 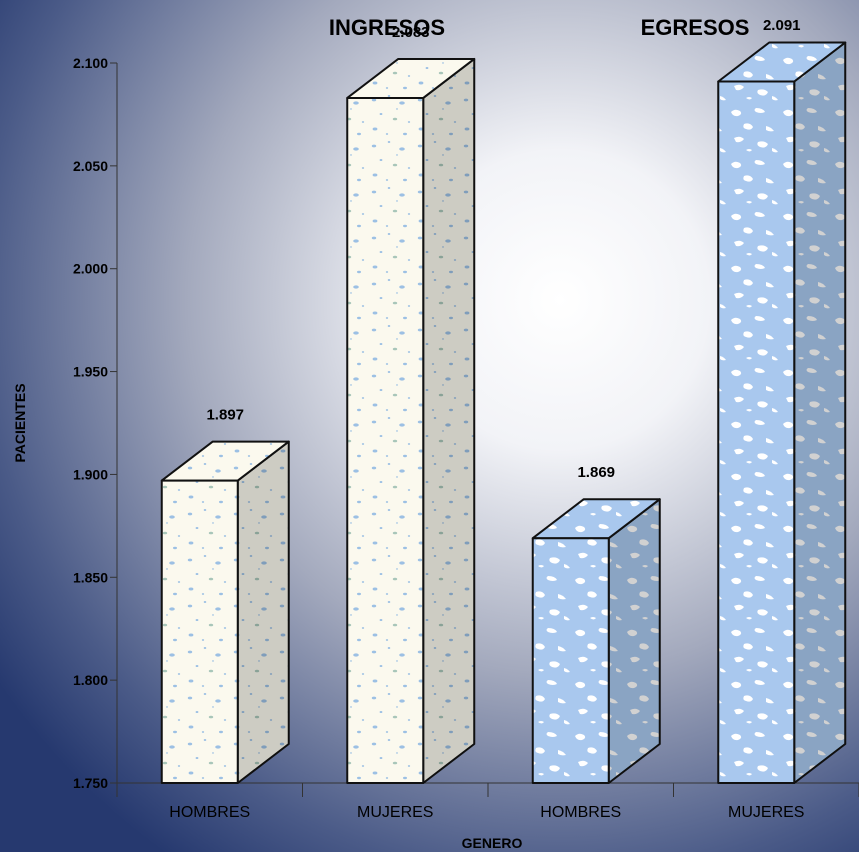 What do you see at coordinates (90, 680) in the screenshot?
I see `y-tick-label: 1.800` at bounding box center [90, 680].